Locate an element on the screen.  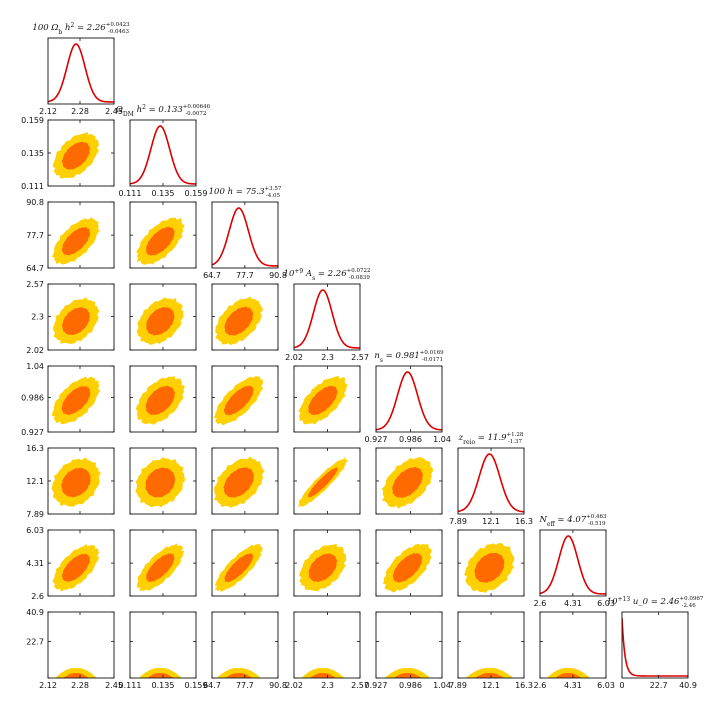
panel-title-text: ΩDM h2 = 0.133+0.00646 -0.0072 is located at coordinates (163, 111).